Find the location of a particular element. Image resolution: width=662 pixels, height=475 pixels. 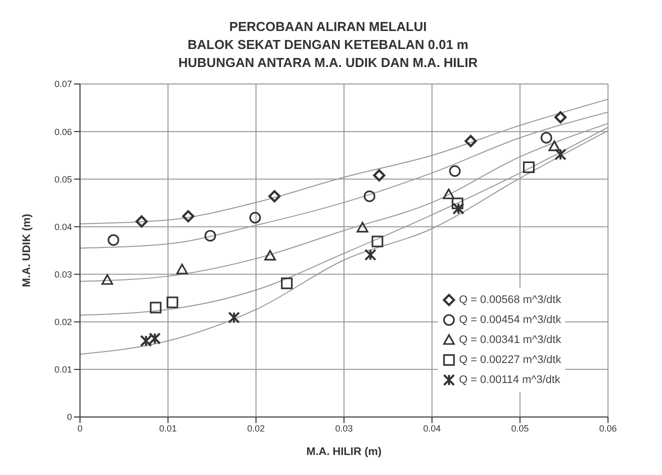

x-tick-label: 0.05 is located at coordinates (520, 428).